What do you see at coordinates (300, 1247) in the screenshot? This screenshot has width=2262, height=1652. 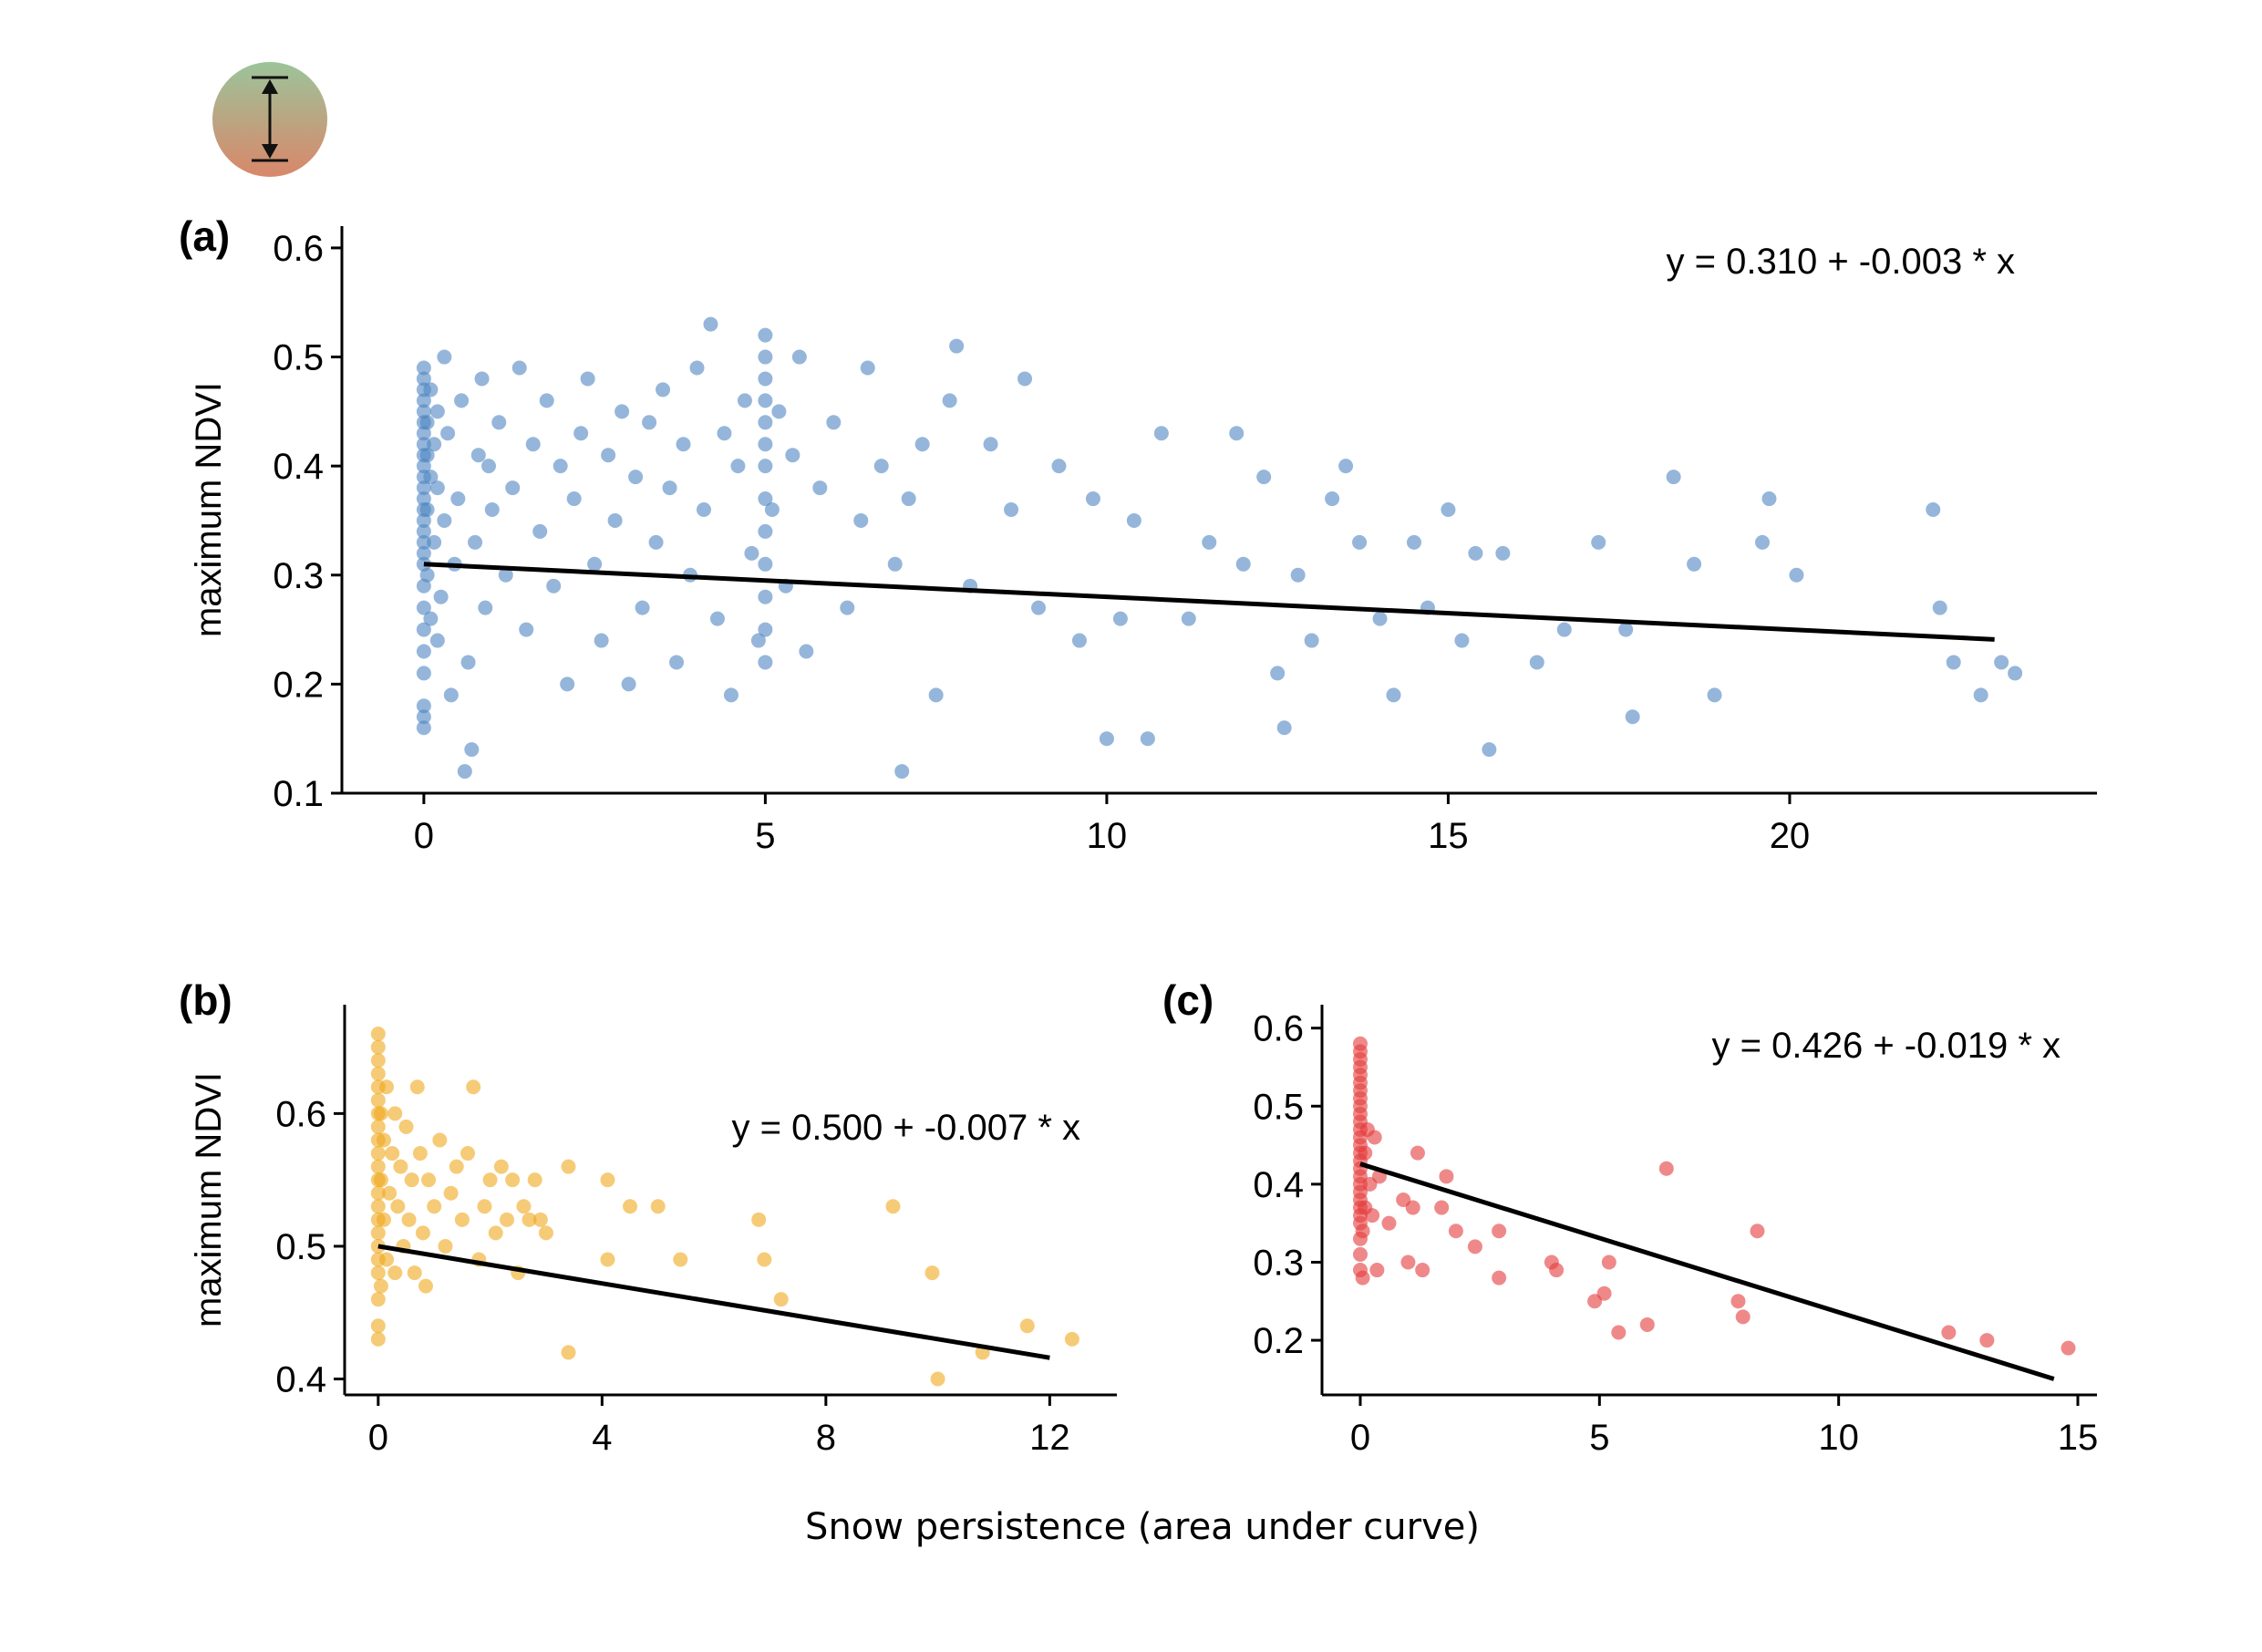 I see `y-tick-label: 0.5` at bounding box center [300, 1247].